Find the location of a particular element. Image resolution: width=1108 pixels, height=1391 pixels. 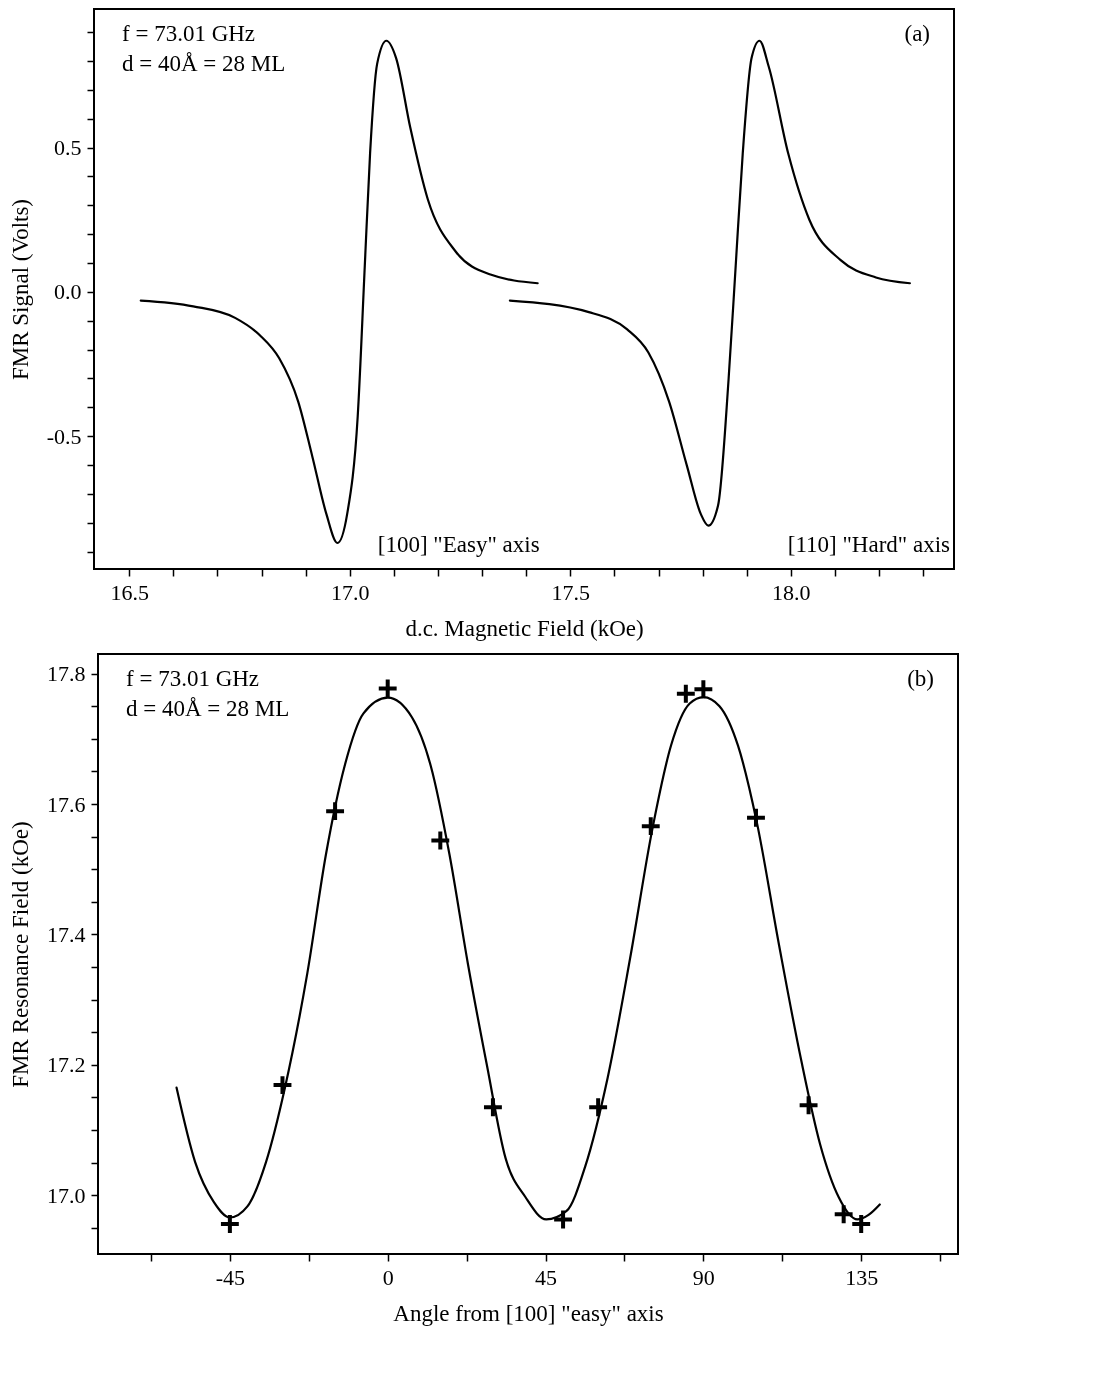

y-tick-label: 17.8 is located at coordinates (66, 674).